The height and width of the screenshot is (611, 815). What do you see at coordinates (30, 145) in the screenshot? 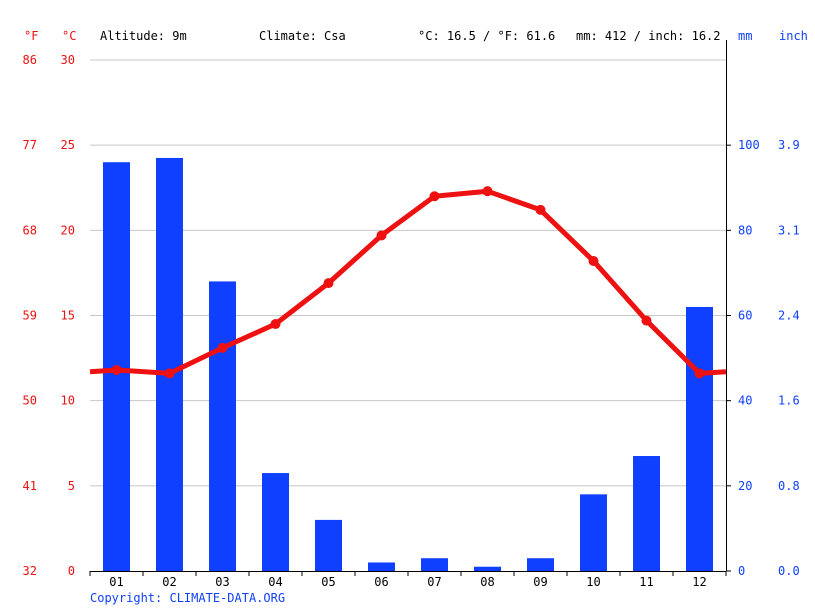
I see `fahrenheit-tick-label: 77` at bounding box center [30, 145].